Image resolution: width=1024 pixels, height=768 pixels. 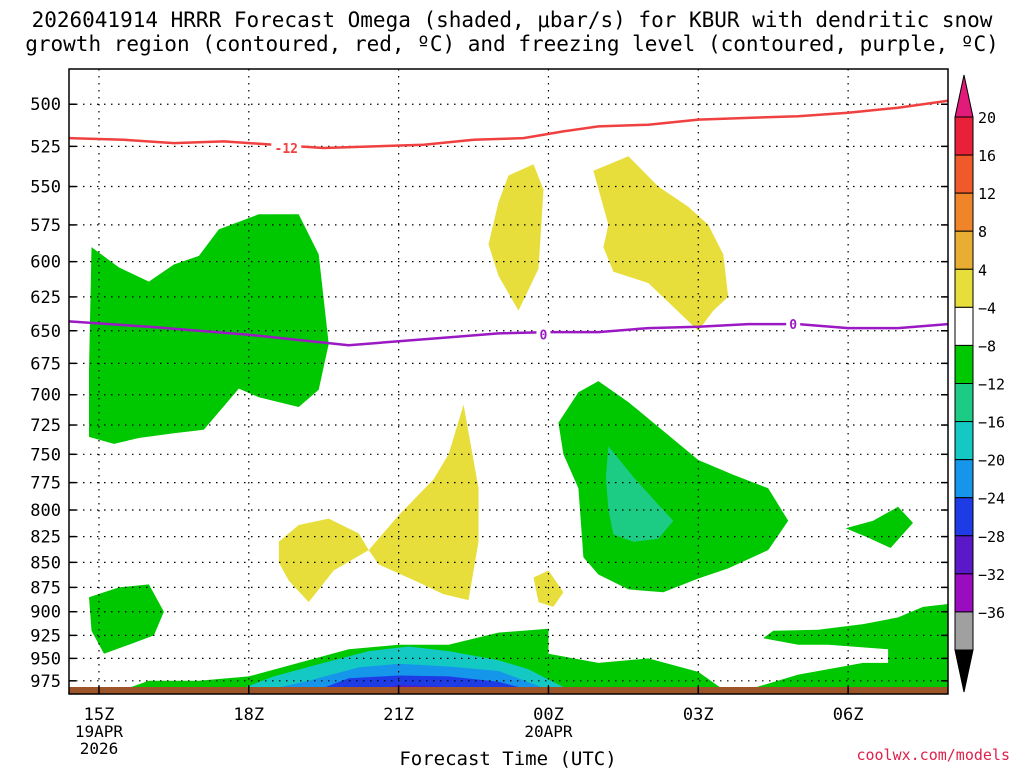 I want to click on colorbar-label: −4, so click(x=987, y=308).